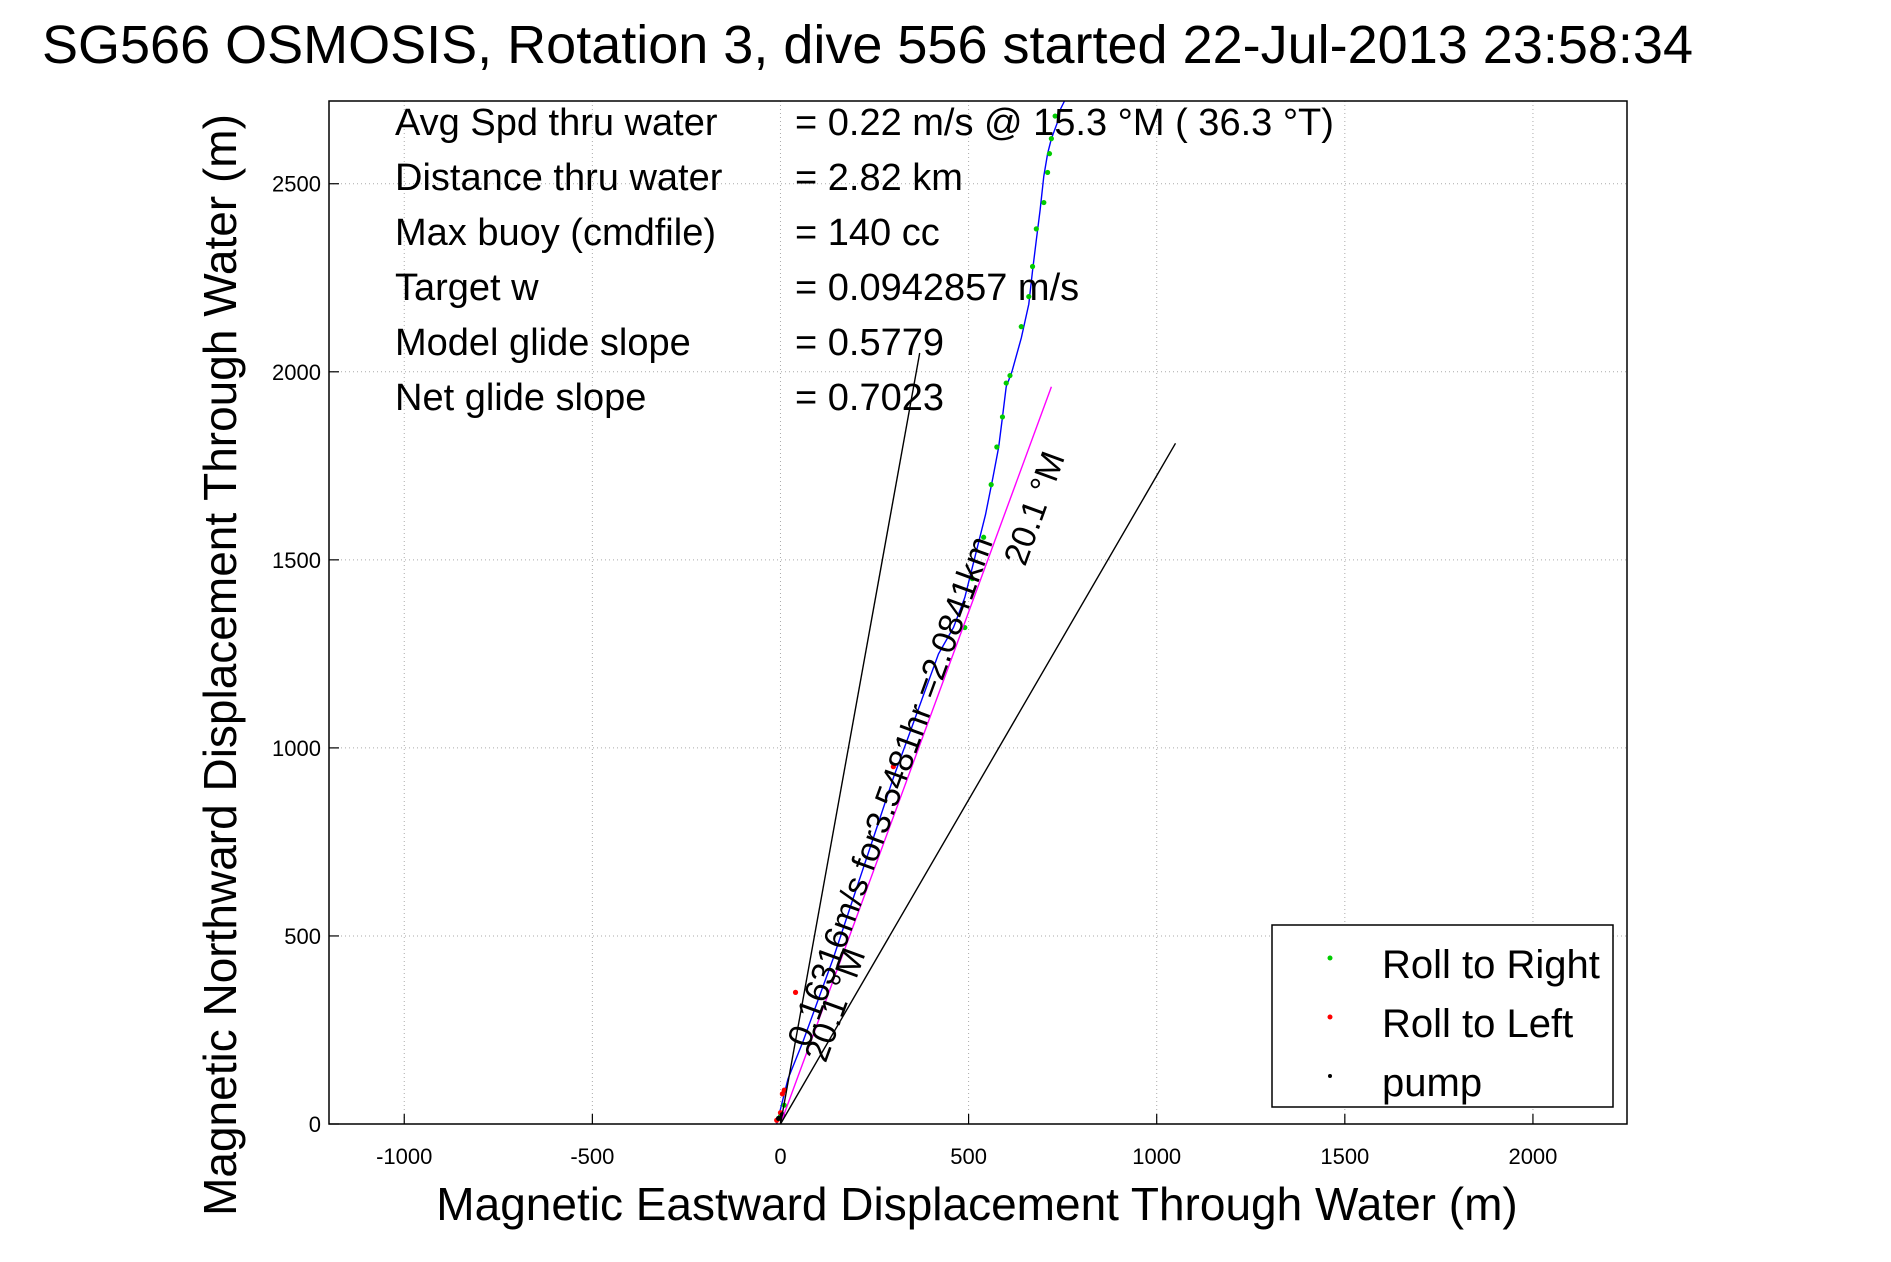 Image resolution: width=1891 pixels, height=1262 pixels. I want to click on stat-label: Distance thru water, so click(559, 178).